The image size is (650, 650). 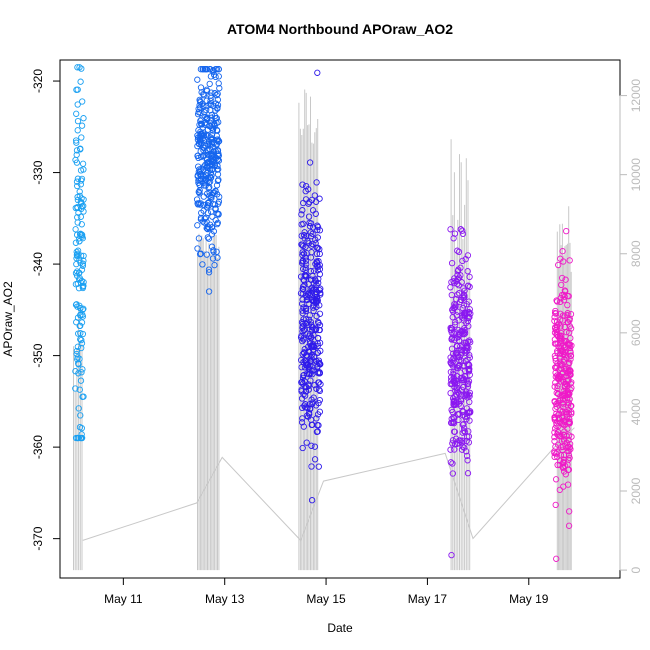 What do you see at coordinates (328, 484) in the screenshot?
I see `trace-baseline` at bounding box center [328, 484].